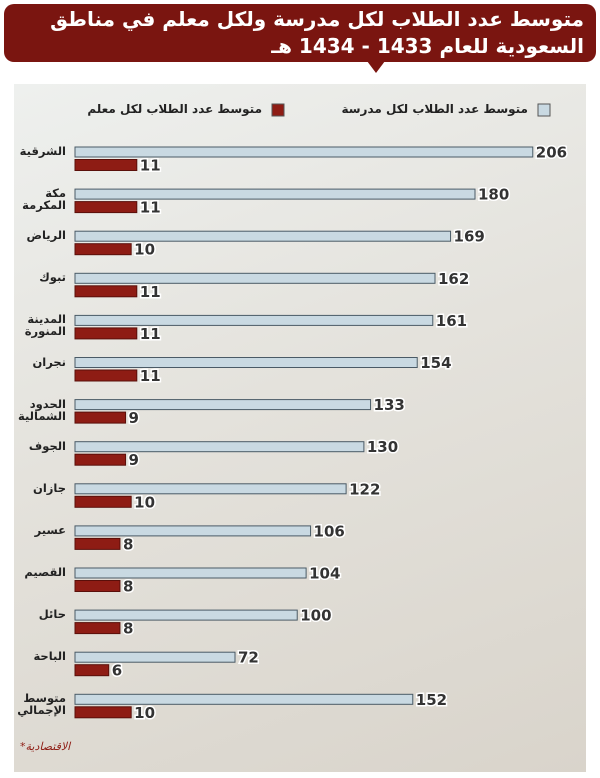  I want to click on category-label: حائل, so click(52, 614).